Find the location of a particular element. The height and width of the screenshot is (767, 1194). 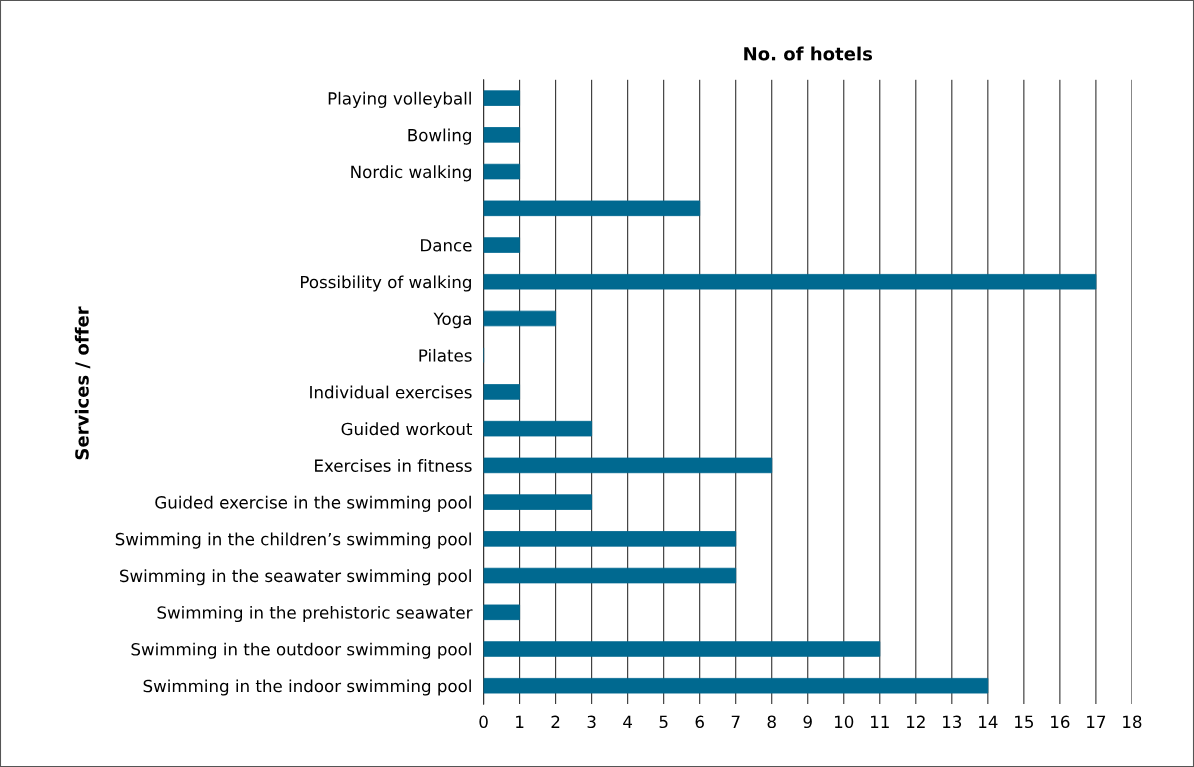

y-tick-label: Yoga is located at coordinates (452, 320).